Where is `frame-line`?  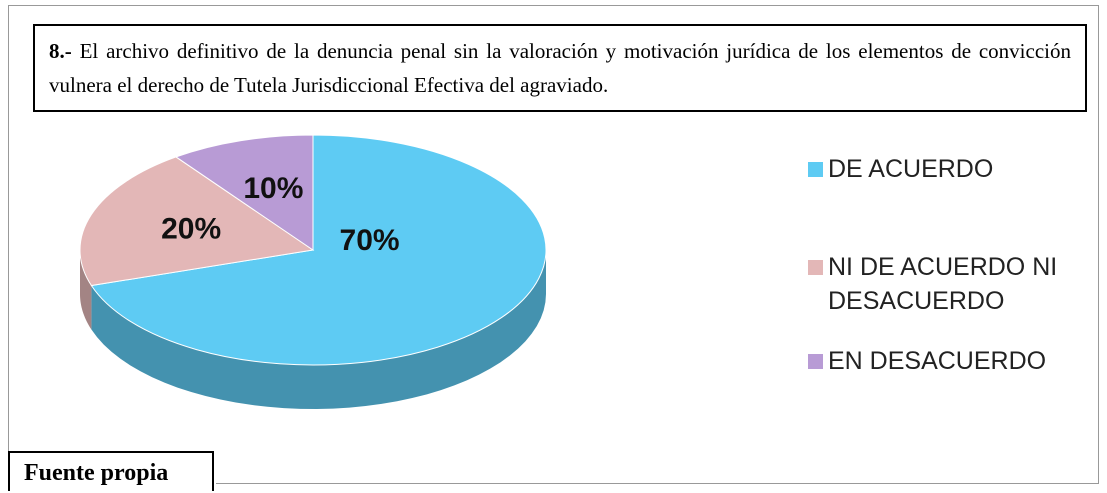
frame-line is located at coordinates (657, 483).